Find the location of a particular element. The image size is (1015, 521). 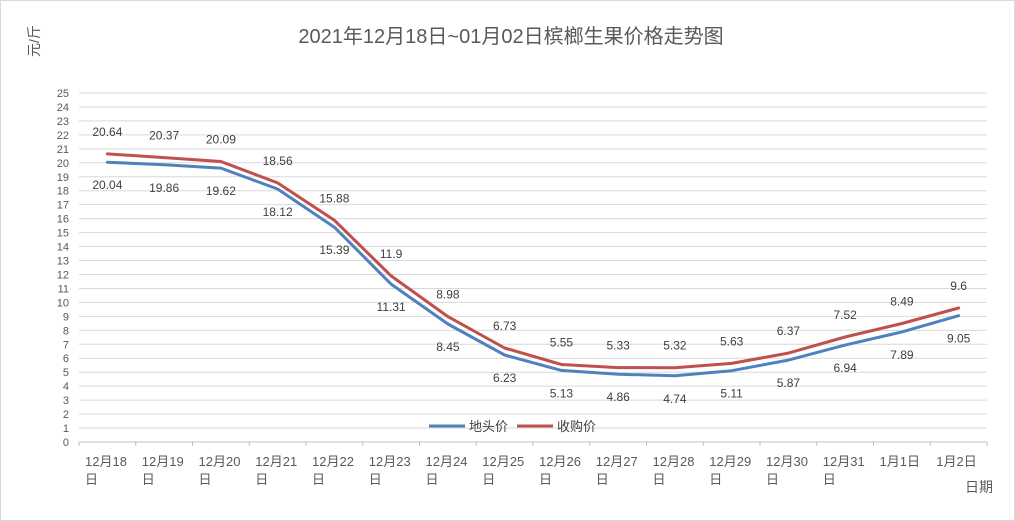

data-label: 19.62 is located at coordinates (221, 191).